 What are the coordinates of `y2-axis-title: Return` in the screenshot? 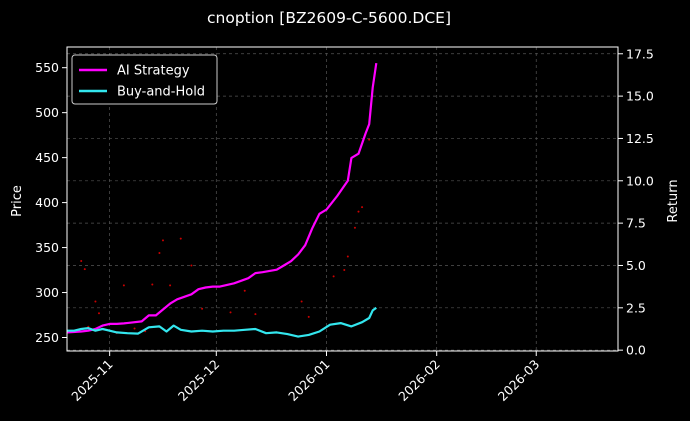 It's located at (673, 200).